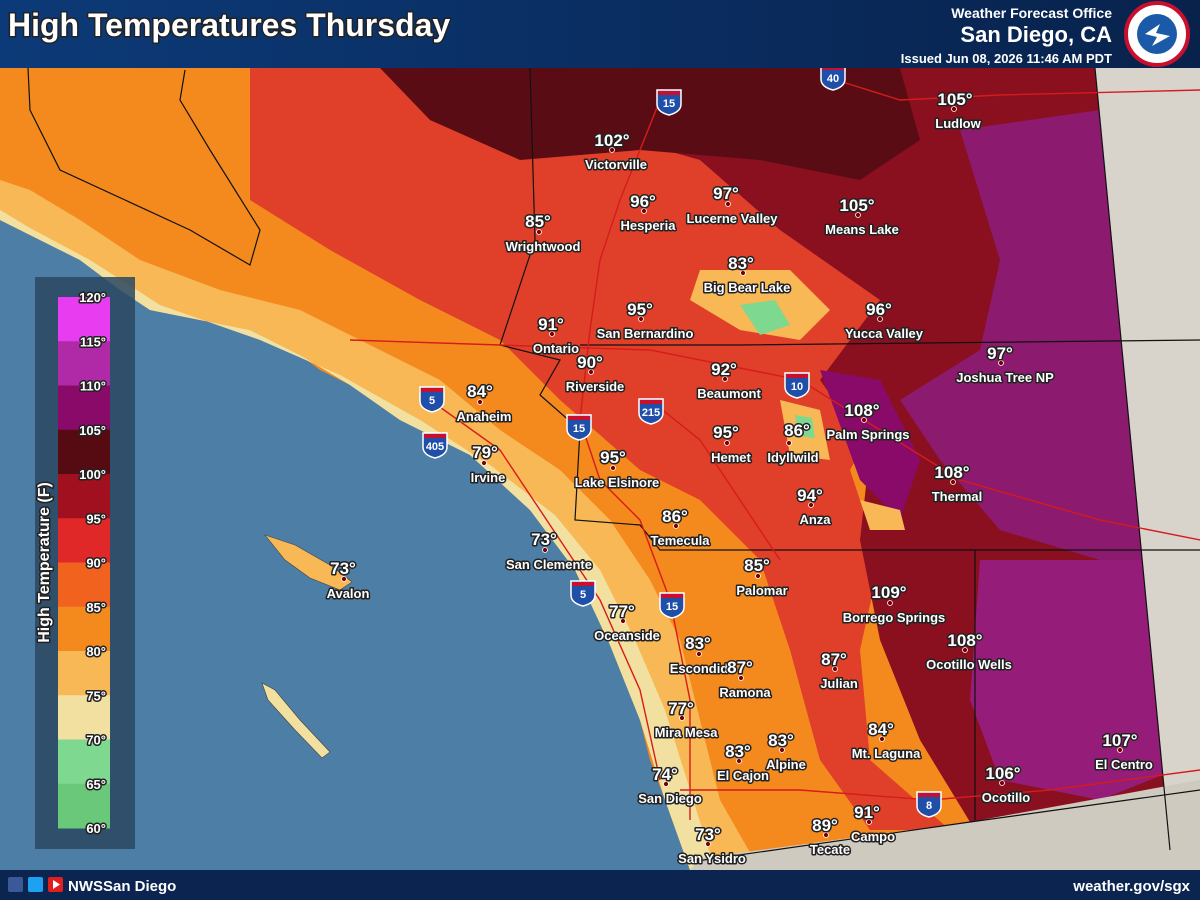 This screenshot has width=1200, height=900. Describe the element at coordinates (741, 263) in the screenshot. I see `city-temp: 83°` at that location.